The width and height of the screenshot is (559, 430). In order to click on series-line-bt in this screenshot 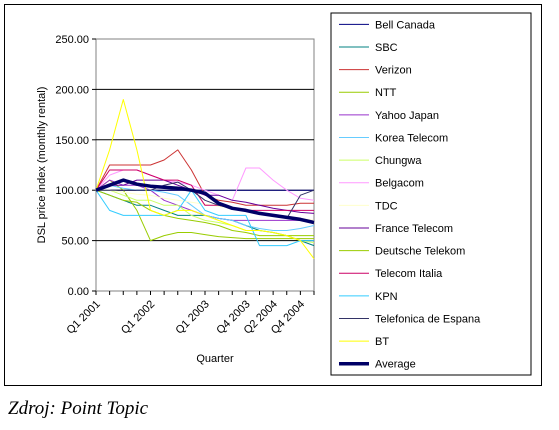, I will do `click(205, 179)`.